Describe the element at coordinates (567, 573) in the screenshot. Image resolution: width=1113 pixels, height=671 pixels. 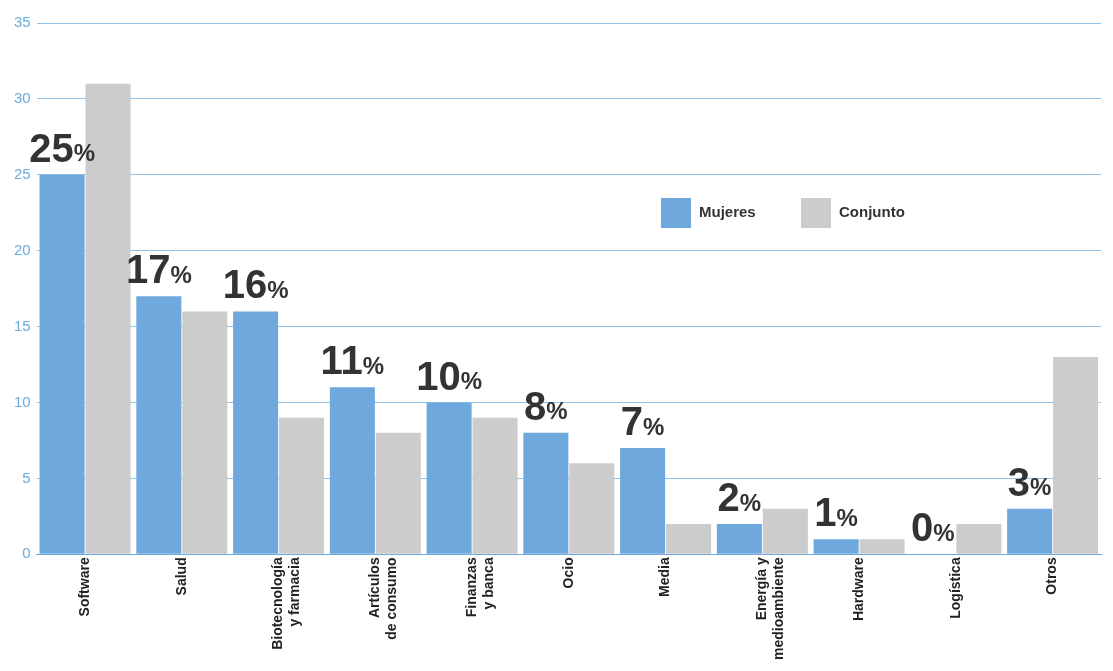
I see `x-tick-label: Ocio` at that location.